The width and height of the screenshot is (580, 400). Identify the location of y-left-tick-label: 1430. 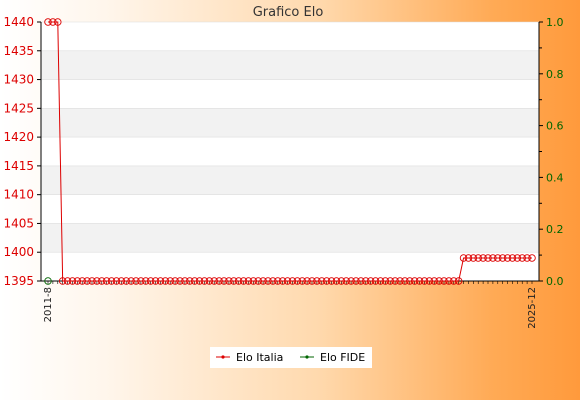
(18, 80).